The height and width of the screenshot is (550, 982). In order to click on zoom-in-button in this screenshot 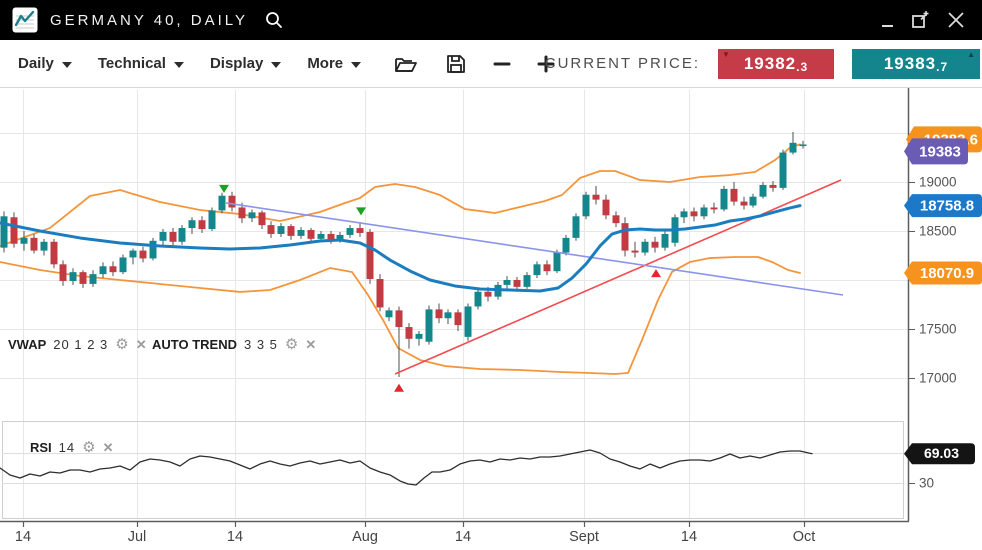, I will do `click(546, 64)`.